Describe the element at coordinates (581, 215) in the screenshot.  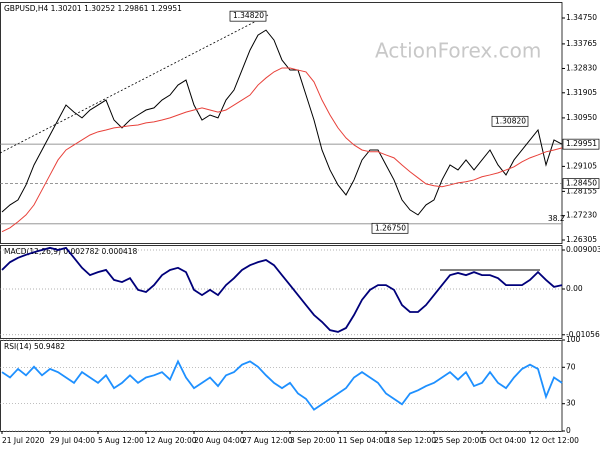
I see `y-tick-label: 1.27230` at that location.